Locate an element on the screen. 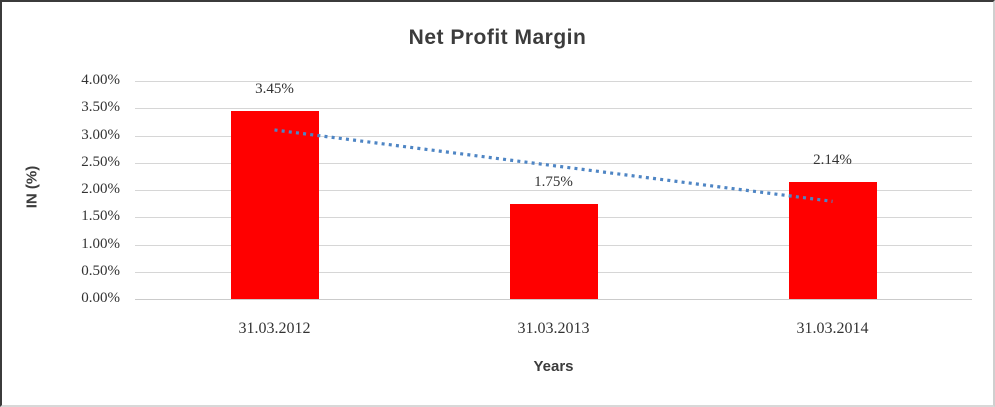  y-tick-label: 3.50% is located at coordinates (100, 107).